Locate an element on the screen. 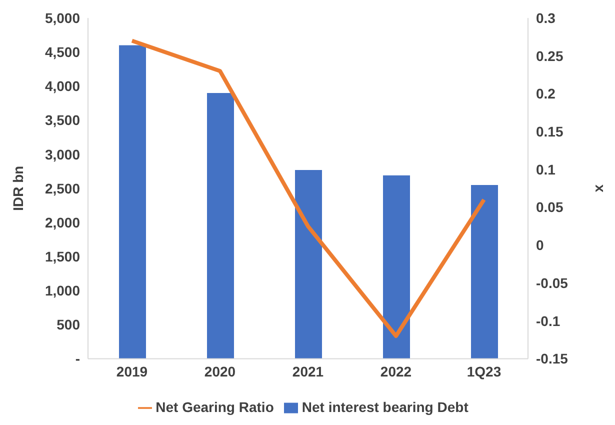 The image size is (615, 425). x-tick-label: 1Q23 is located at coordinates (484, 372).